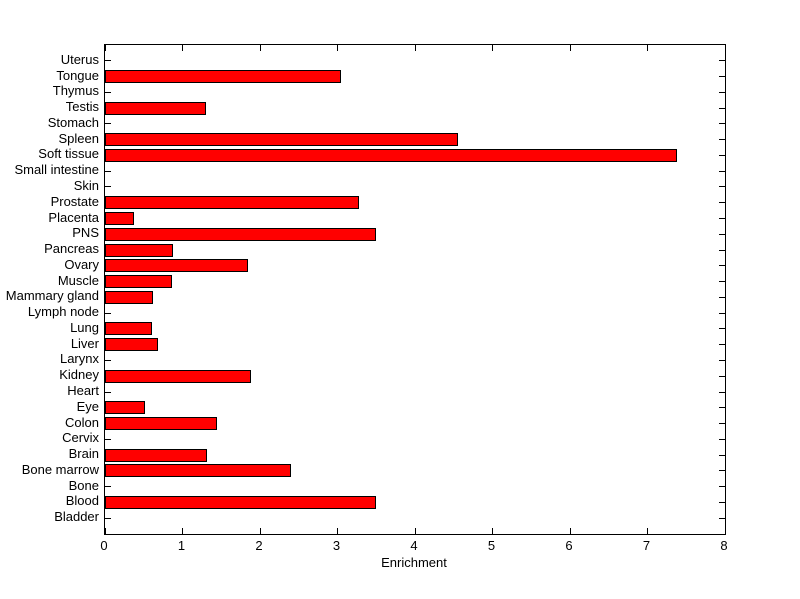  I want to click on x-tick-label-3: 3, so click(336, 545).